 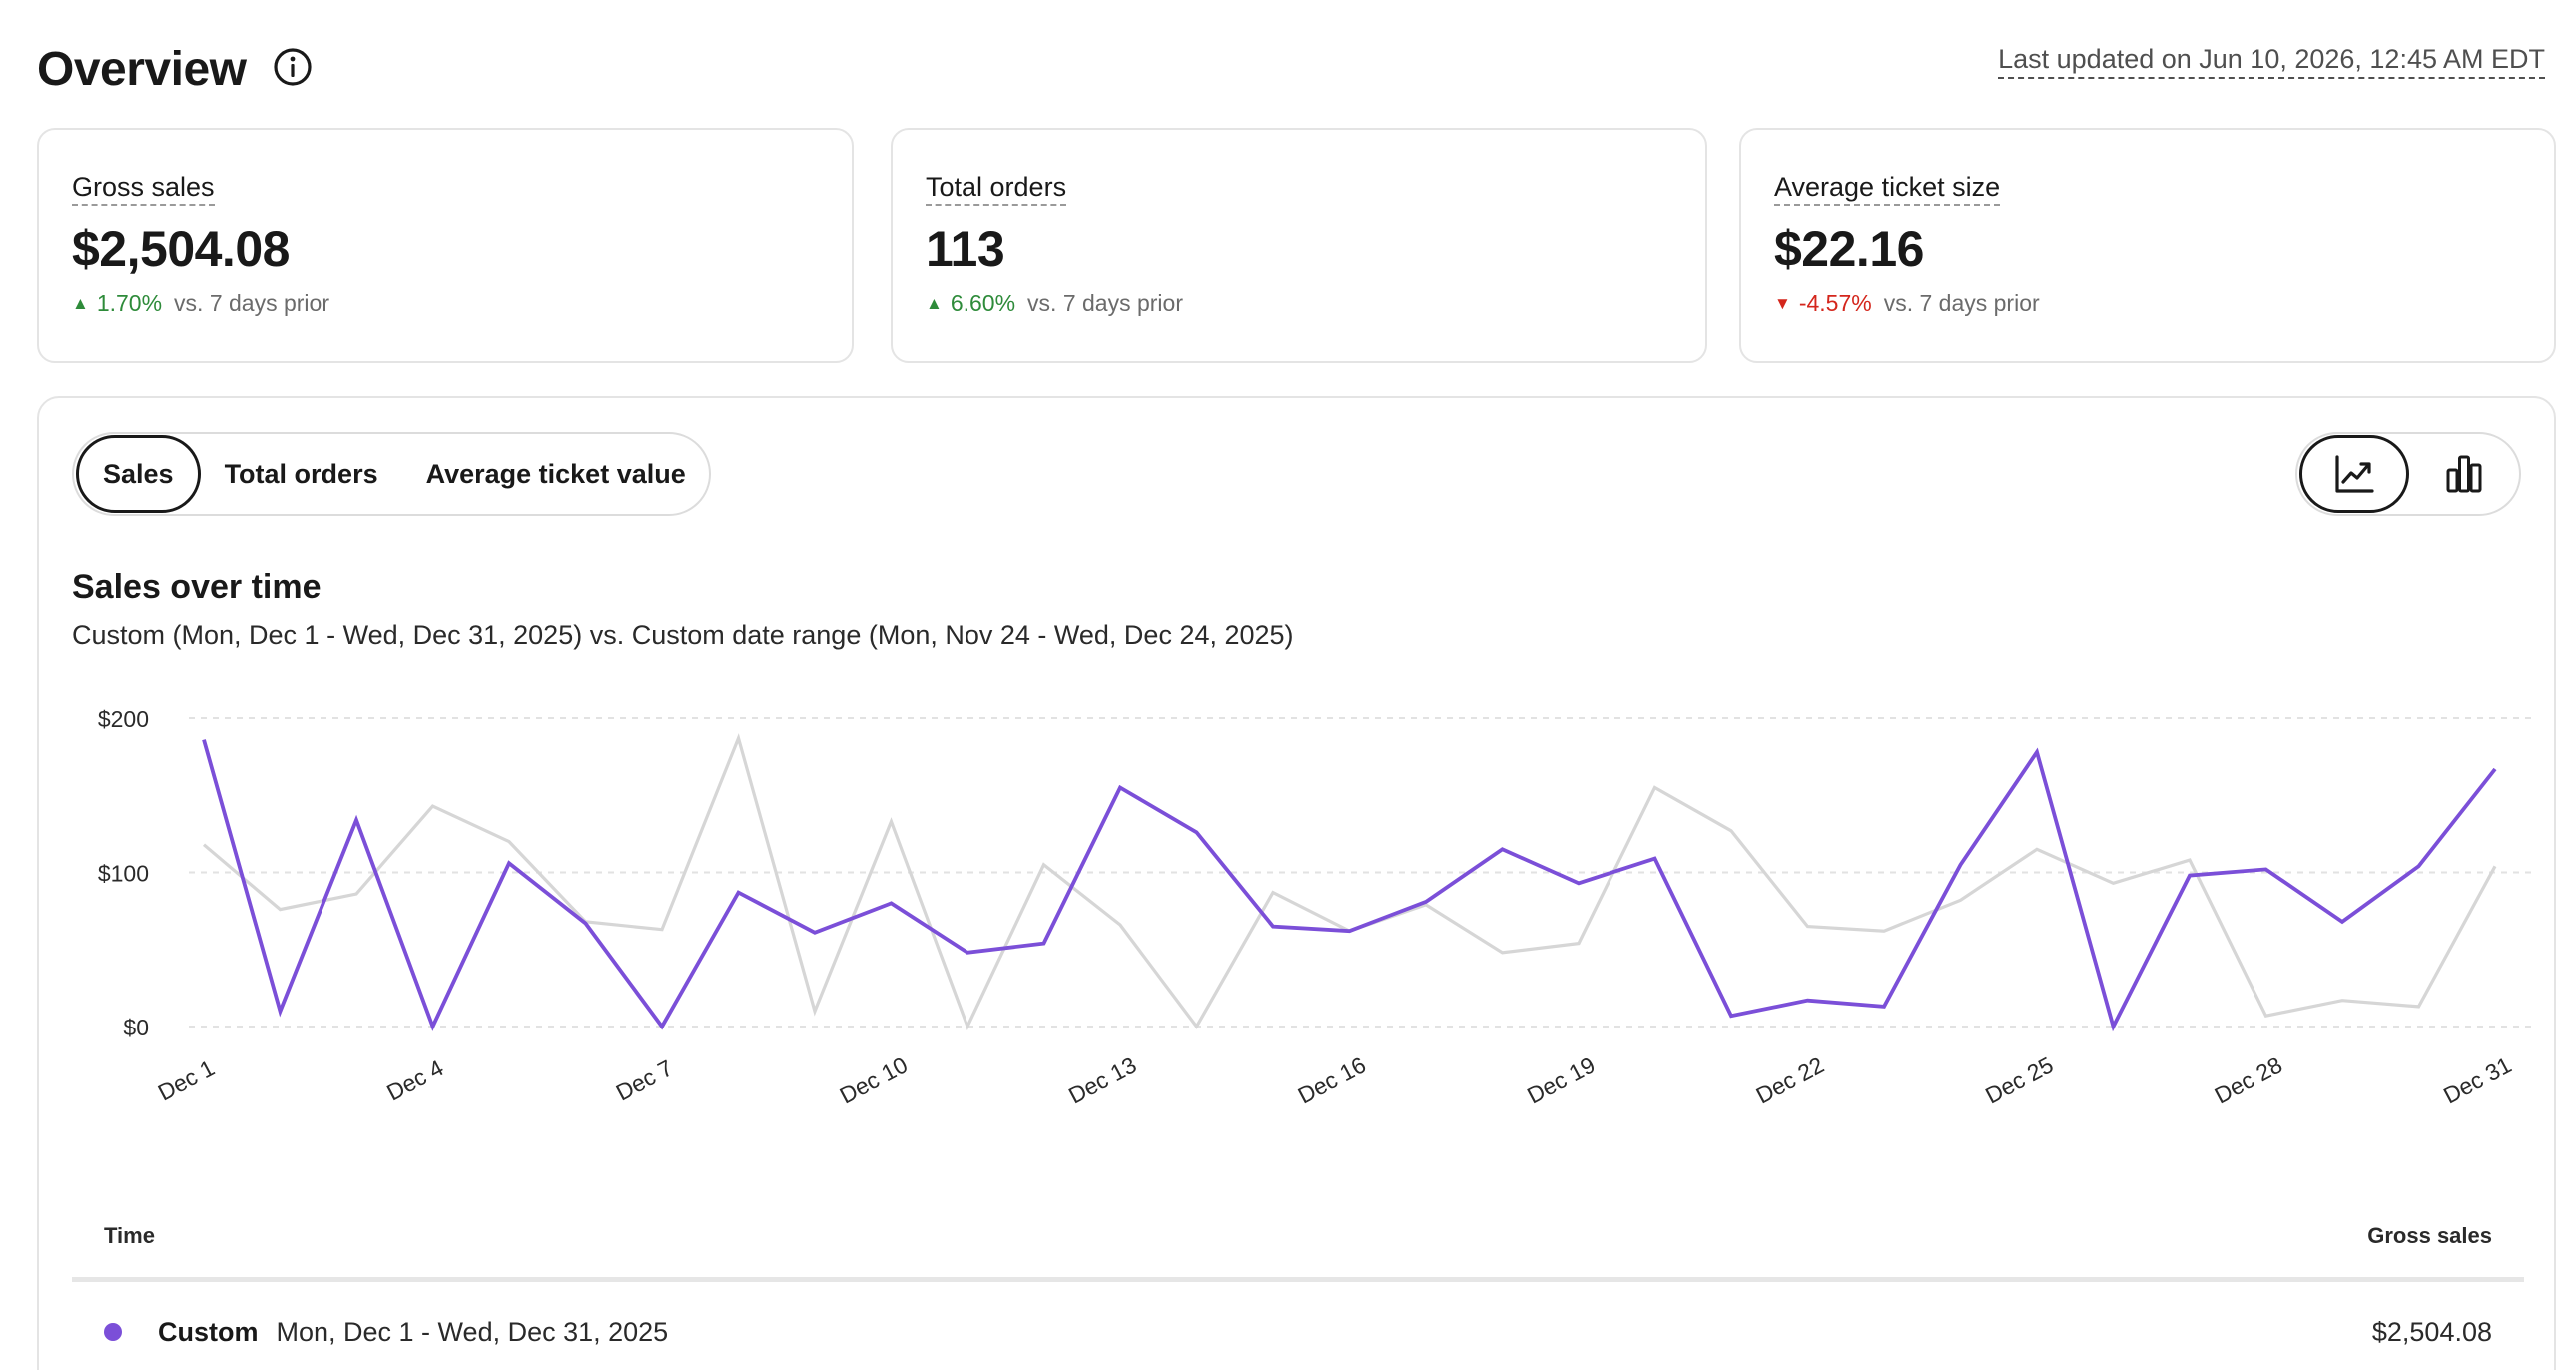 What do you see at coordinates (644, 1079) in the screenshot?
I see `x-tick-label: Dec 7` at bounding box center [644, 1079].